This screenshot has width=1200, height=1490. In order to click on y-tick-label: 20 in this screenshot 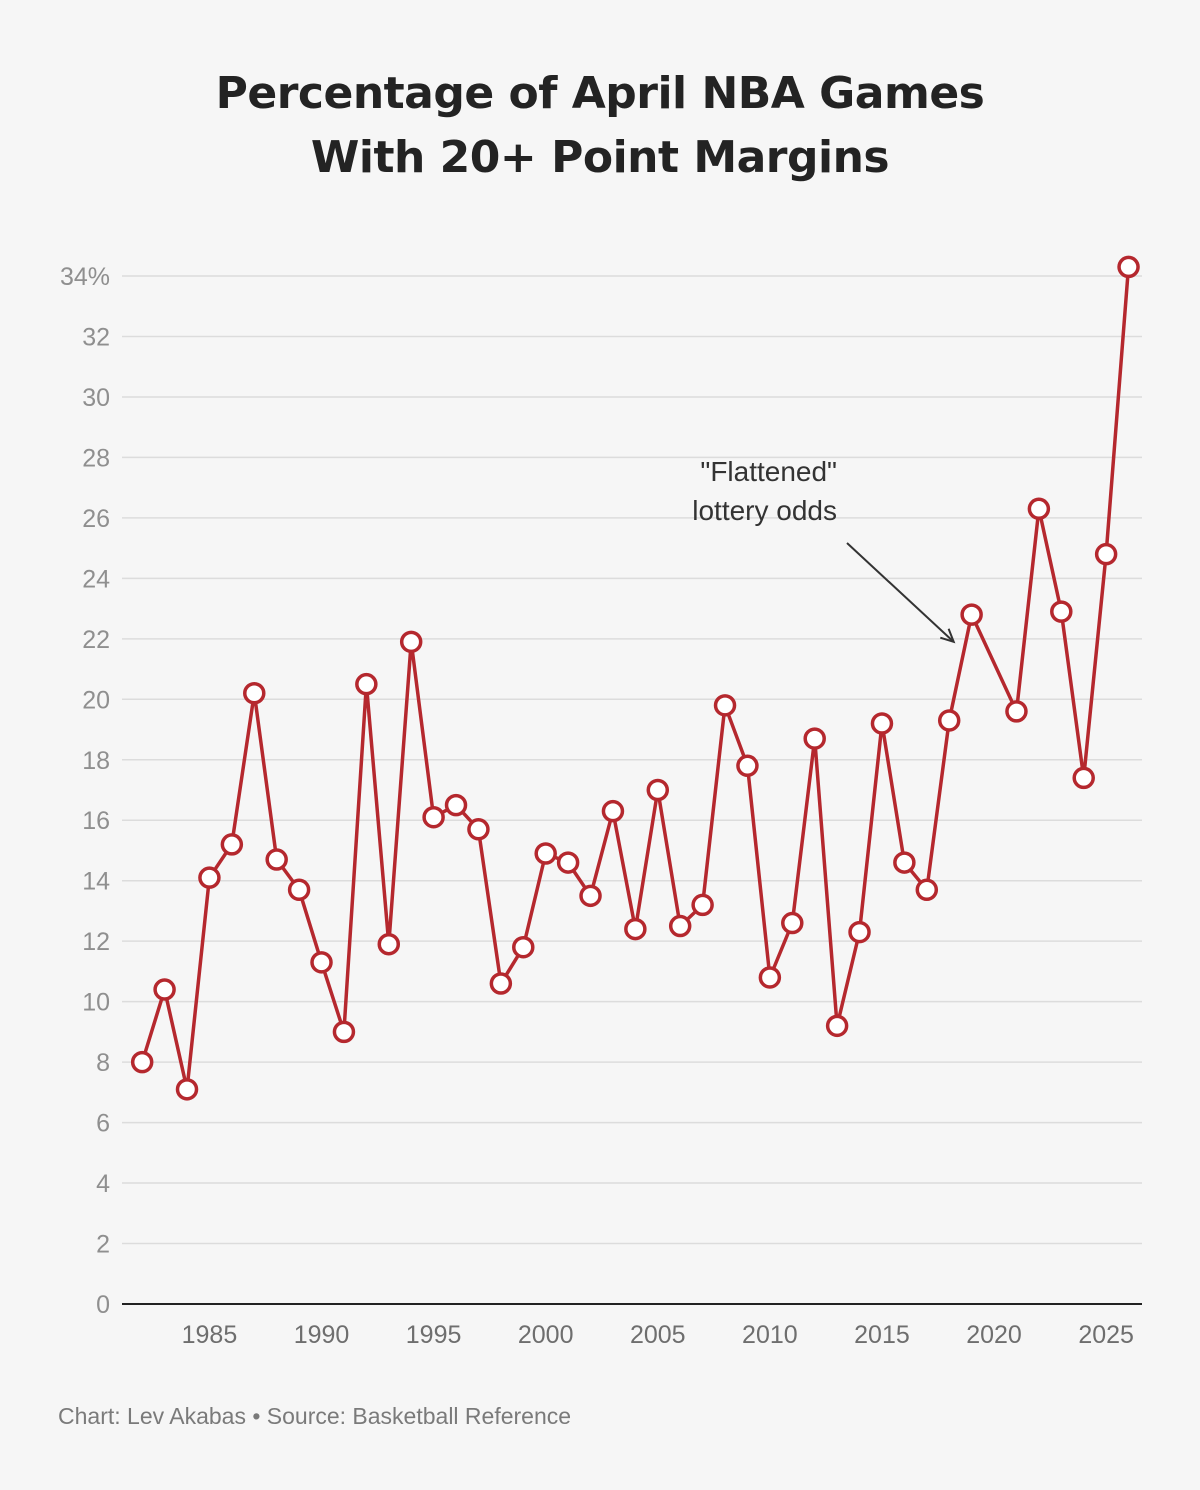, I will do `click(96, 700)`.